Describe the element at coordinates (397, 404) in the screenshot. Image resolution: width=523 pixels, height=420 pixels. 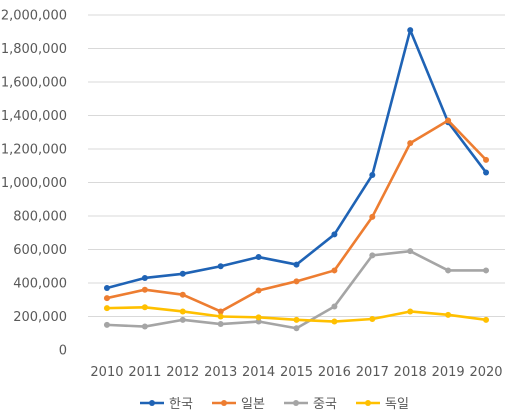
I see `legend-label: 독일` at that location.